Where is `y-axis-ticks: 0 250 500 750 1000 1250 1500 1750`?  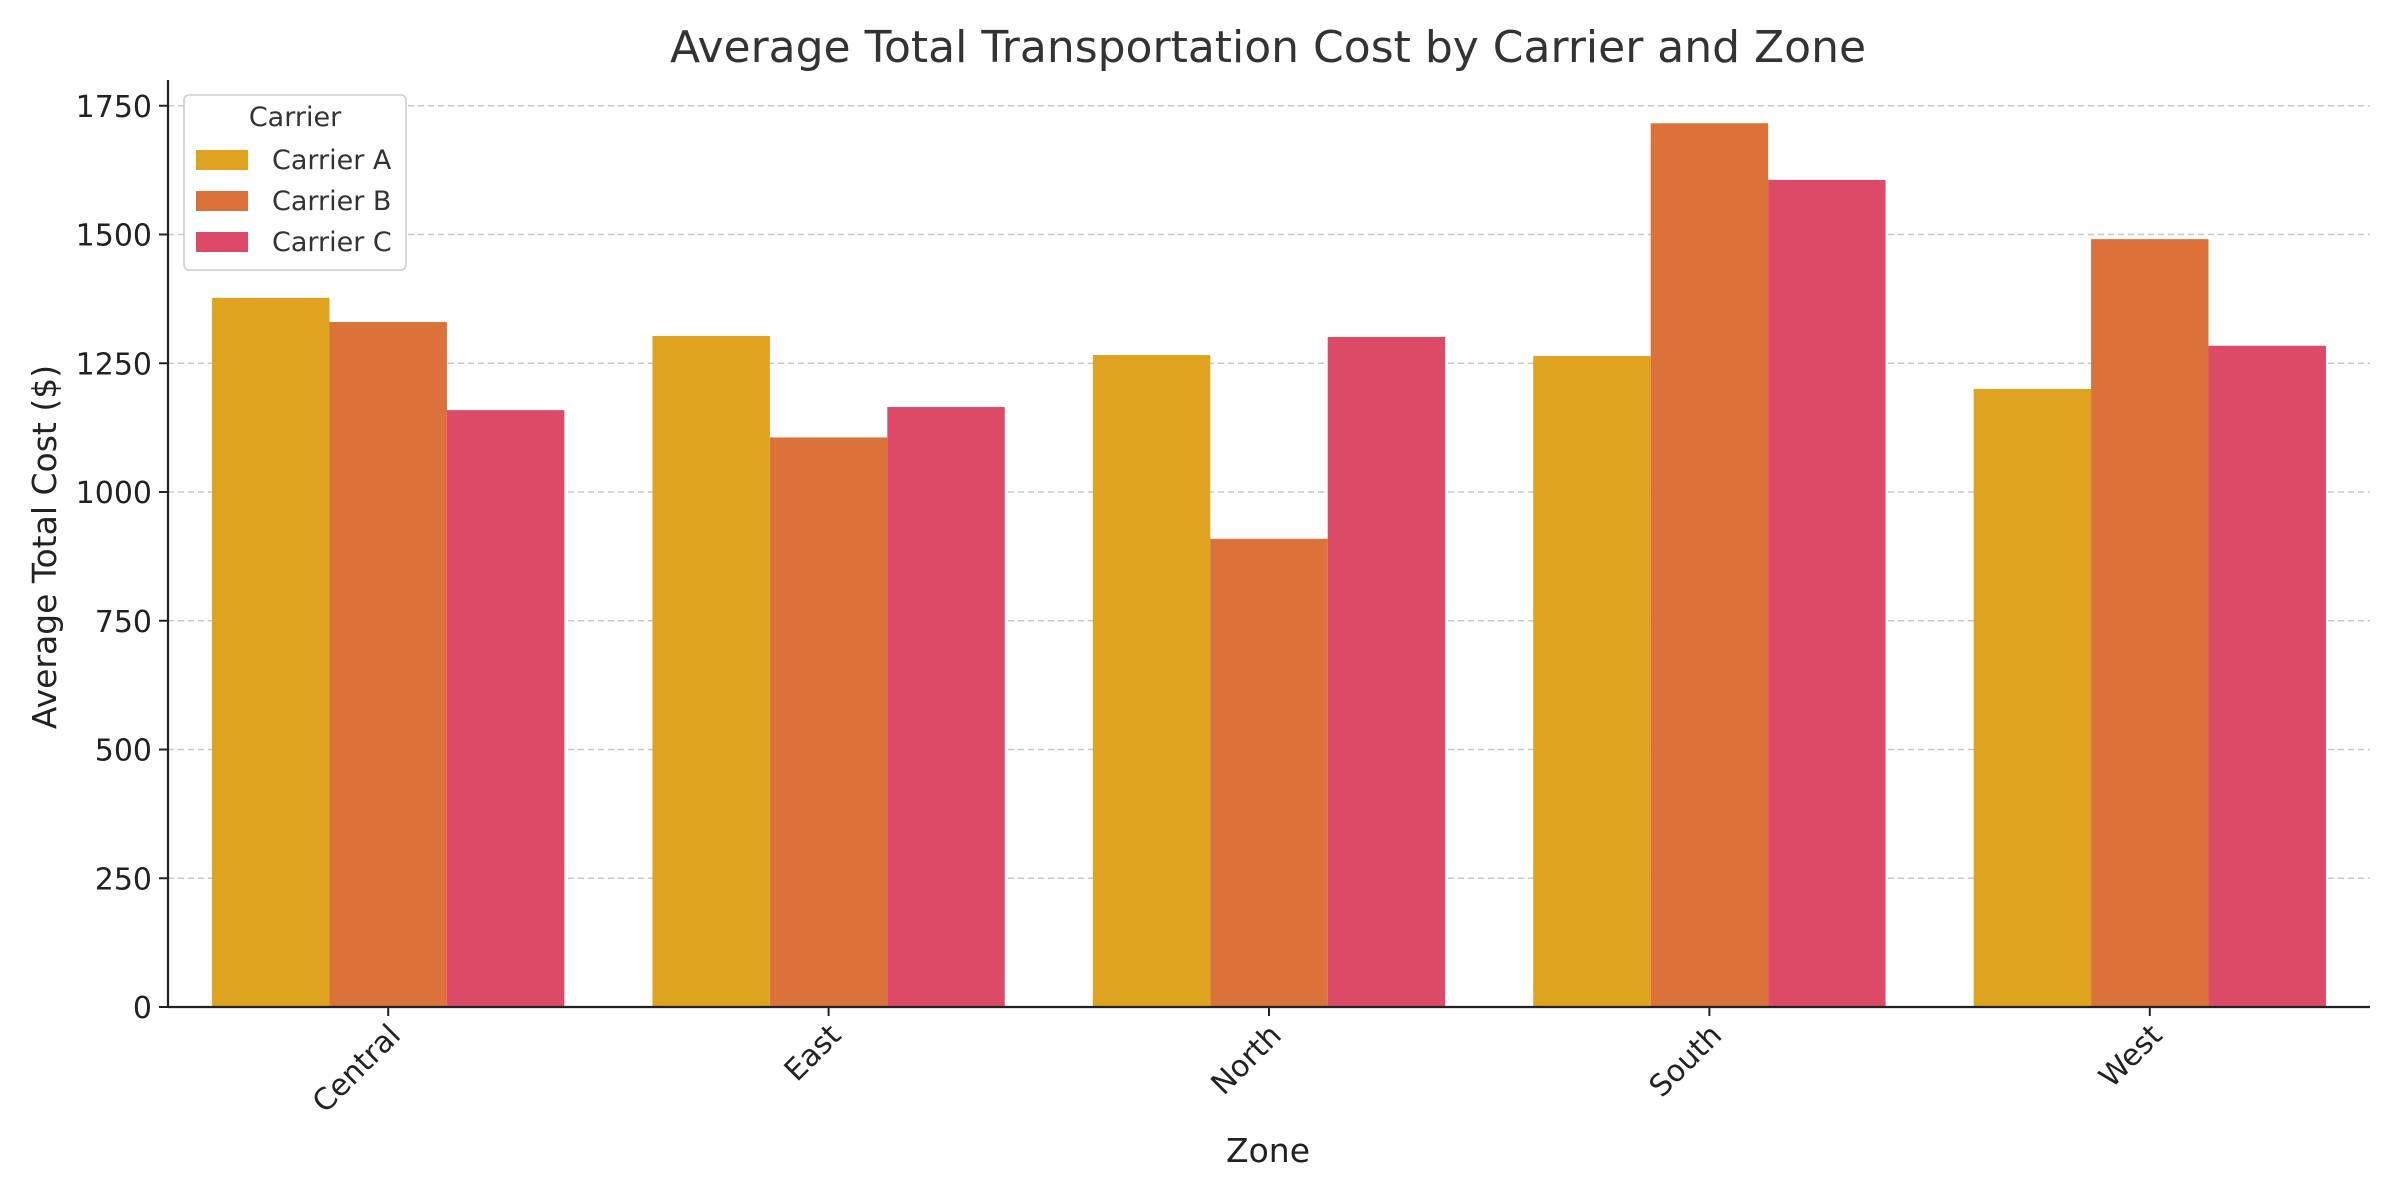
y-axis-ticks: 0 250 500 750 1000 1250 1500 1750 is located at coordinates (122, 558).